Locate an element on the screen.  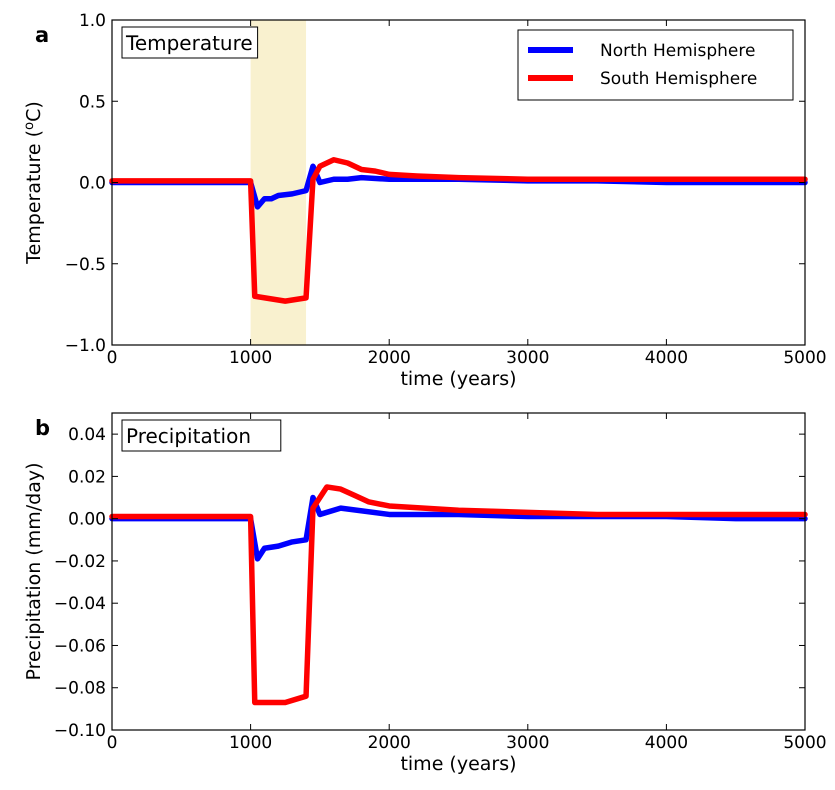
annotation: Temperature is located at coordinates (189, 43).